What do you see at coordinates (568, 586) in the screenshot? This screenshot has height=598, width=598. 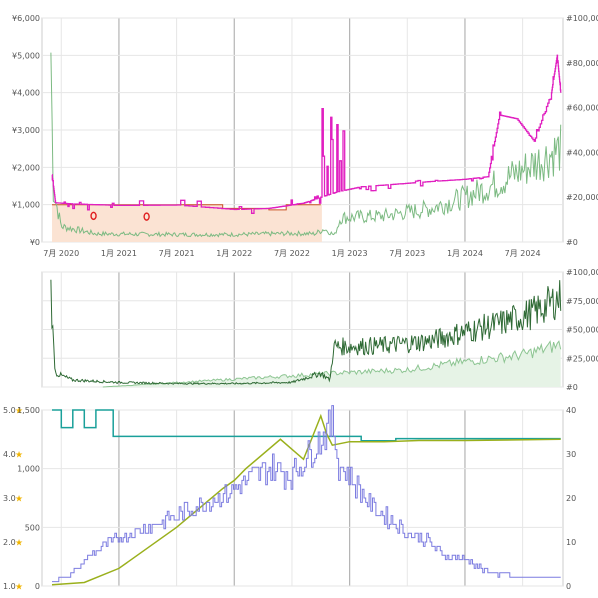 I see `offer-y-tick-label: 0` at bounding box center [568, 586].